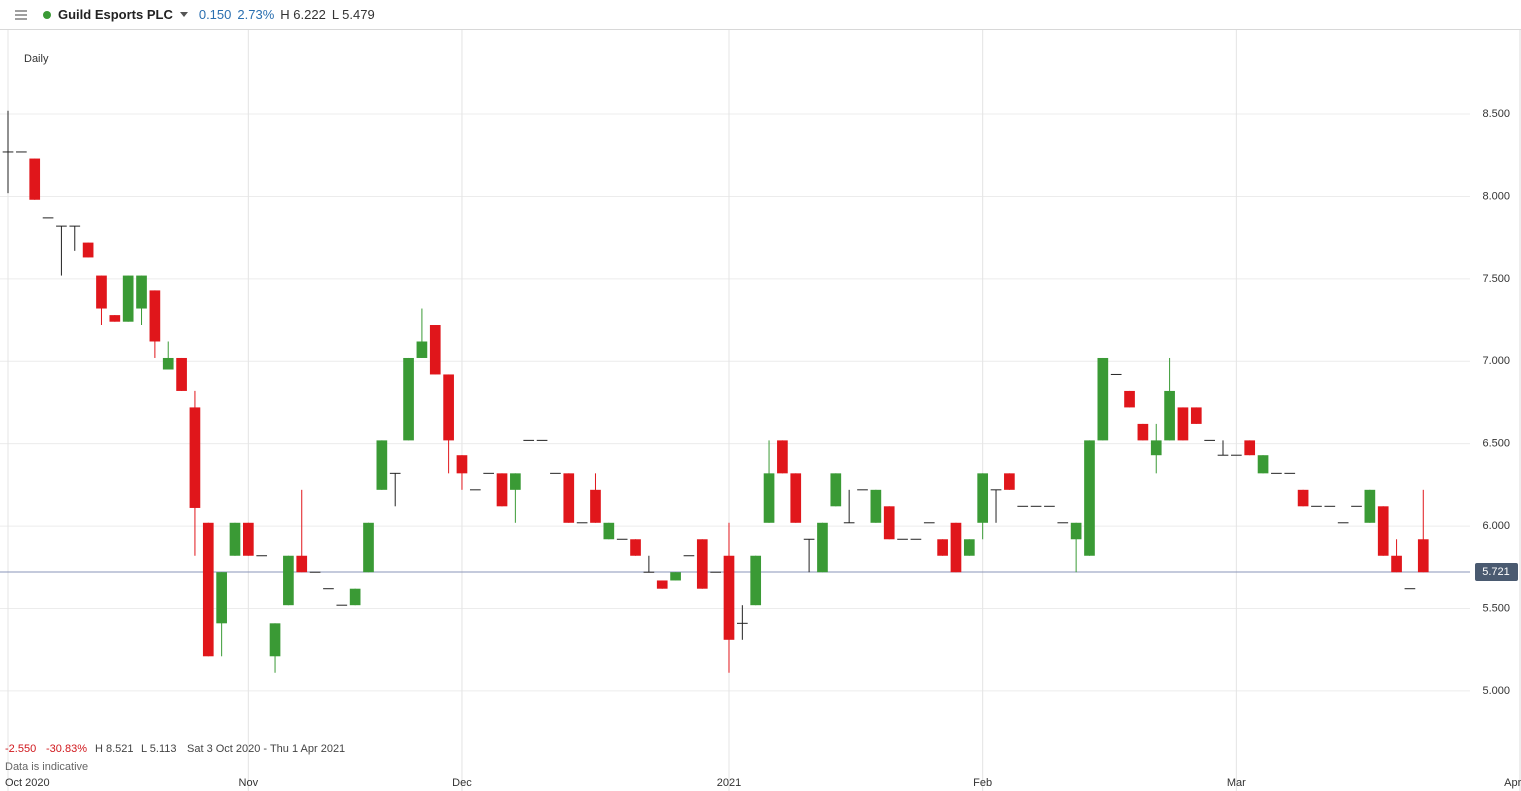 This screenshot has width=1521, height=791. What do you see at coordinates (1496, 196) in the screenshot?
I see `y-tick-label: 8.000` at bounding box center [1496, 196].